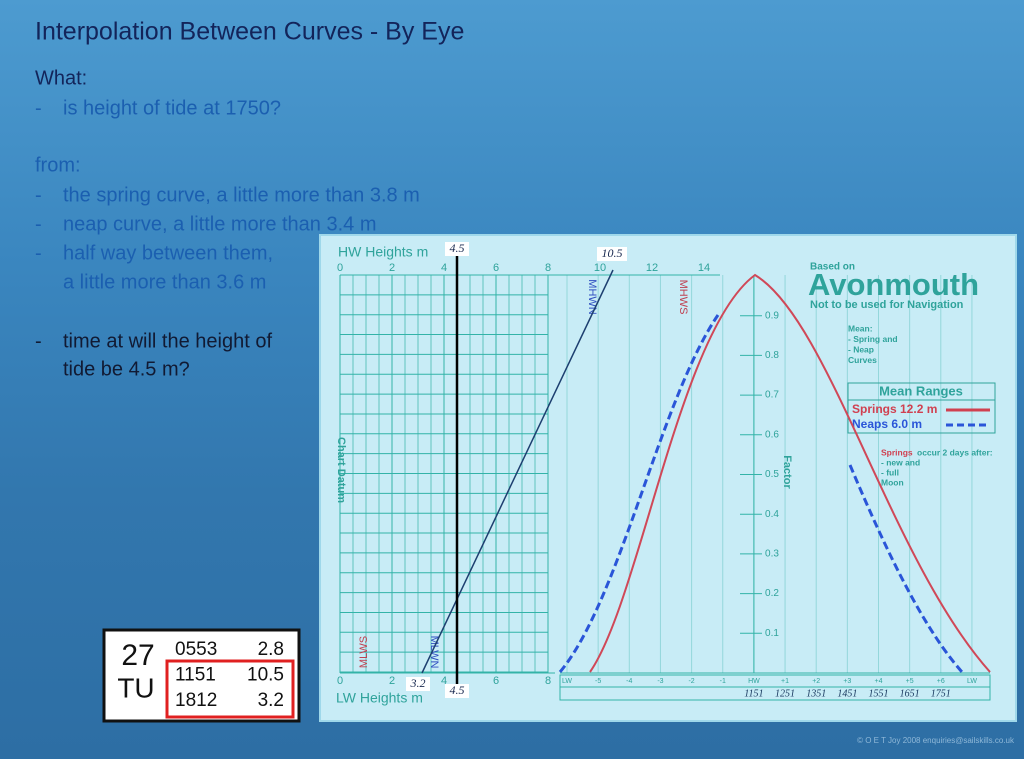 This screenshot has height=759, width=1024. Describe the element at coordinates (220, 224) in the screenshot. I see `text: neap curve, a little more than 3.4 m` at that location.